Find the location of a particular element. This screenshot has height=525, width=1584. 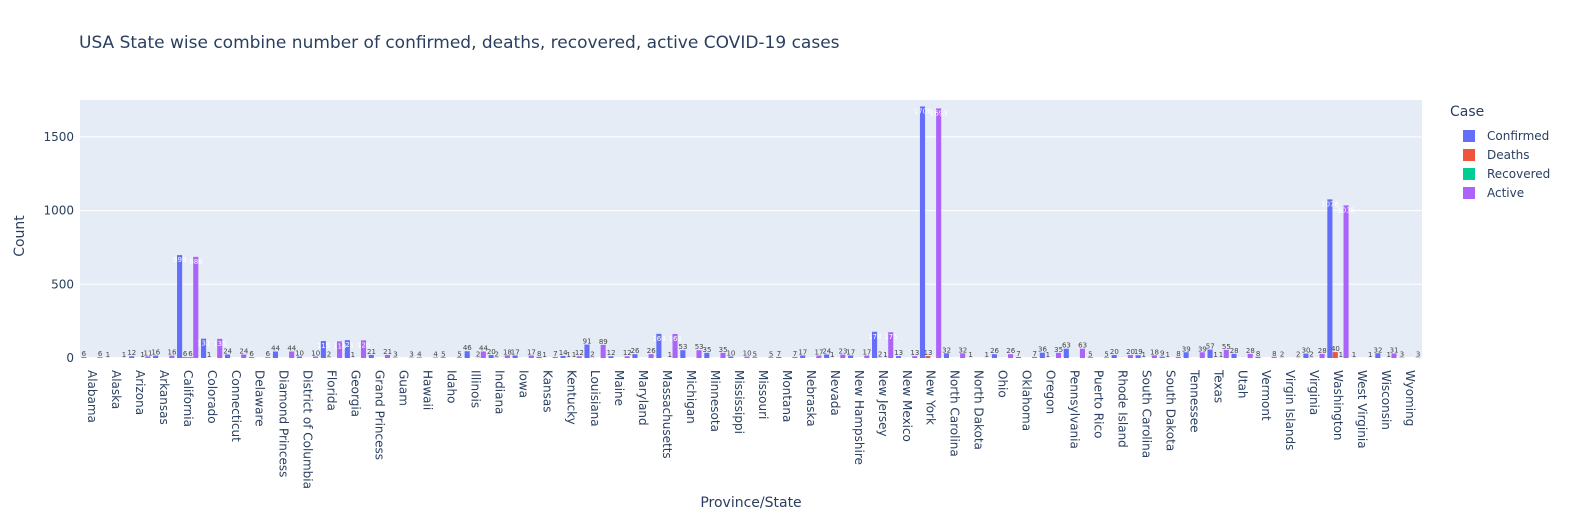

legend-items: Confirmed Deaths Recovered Active is located at coordinates (1500, 164).